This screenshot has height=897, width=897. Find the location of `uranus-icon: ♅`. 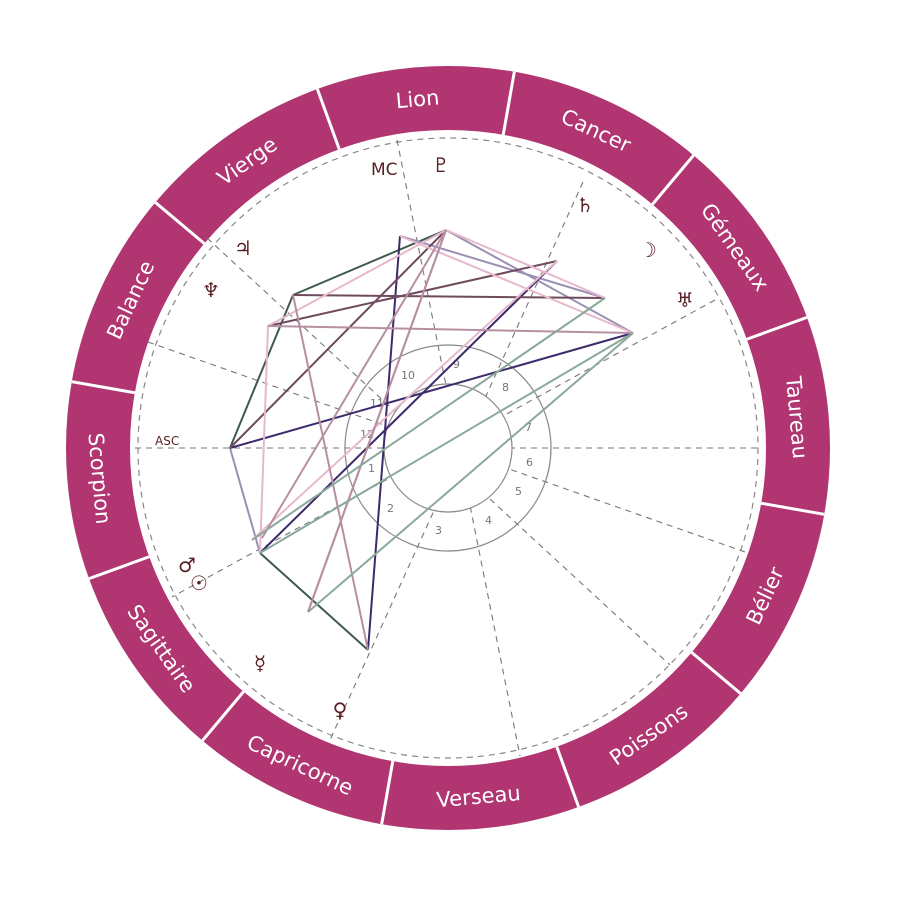

uranus-icon: ♅ is located at coordinates (685, 300).